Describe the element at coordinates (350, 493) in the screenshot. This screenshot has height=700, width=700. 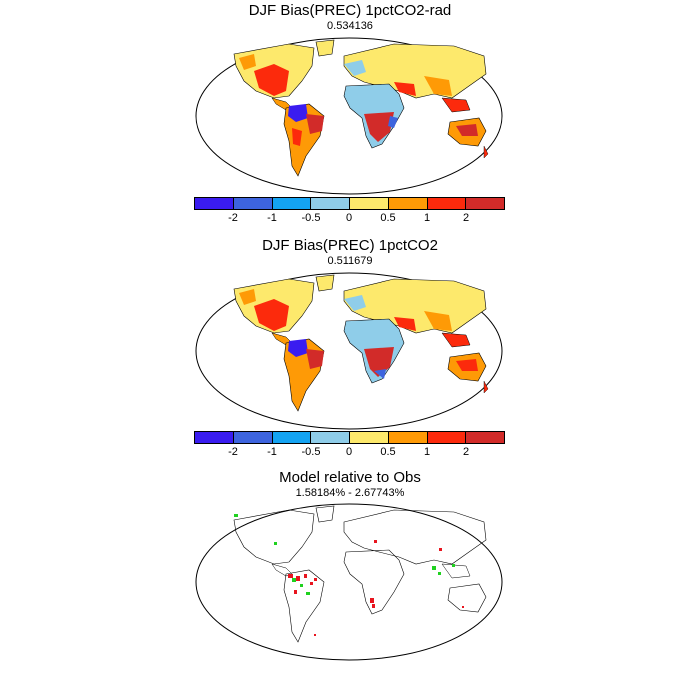
I see `panel-3-subtitle: 1.58184% - 2.67743%` at that location.